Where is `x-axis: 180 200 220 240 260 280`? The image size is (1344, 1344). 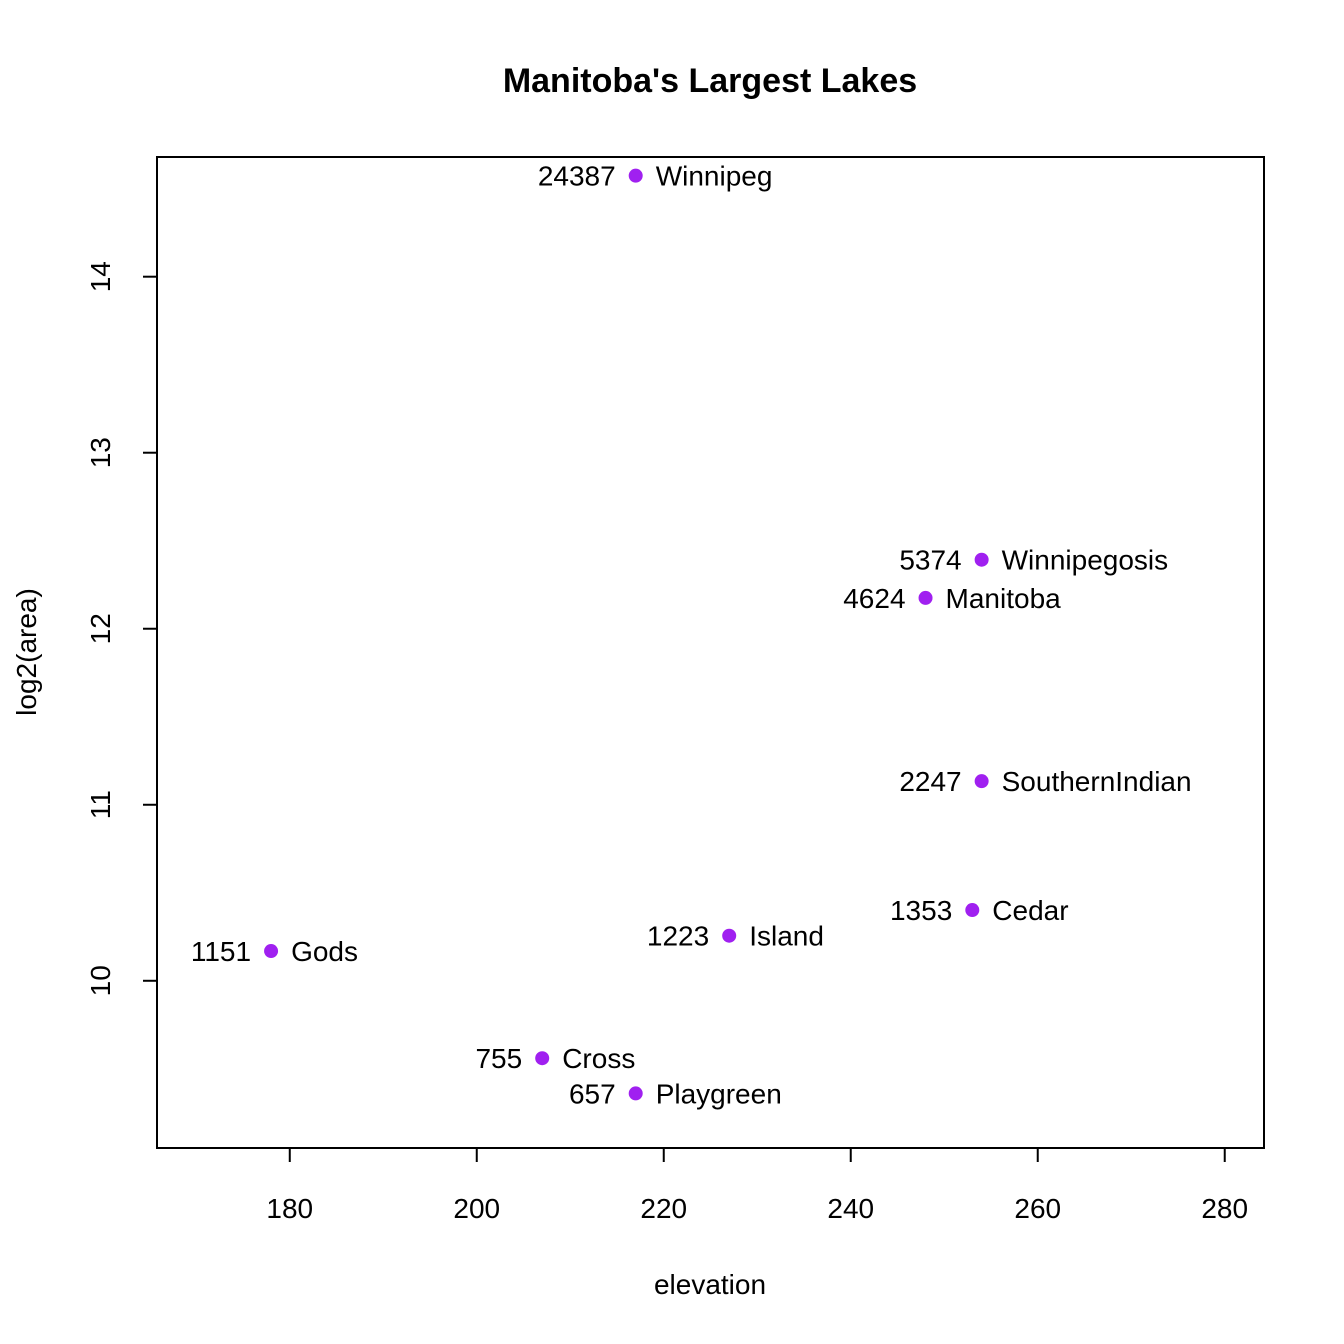 x-axis: 180 200 220 240 260 280 is located at coordinates (757, 1185).